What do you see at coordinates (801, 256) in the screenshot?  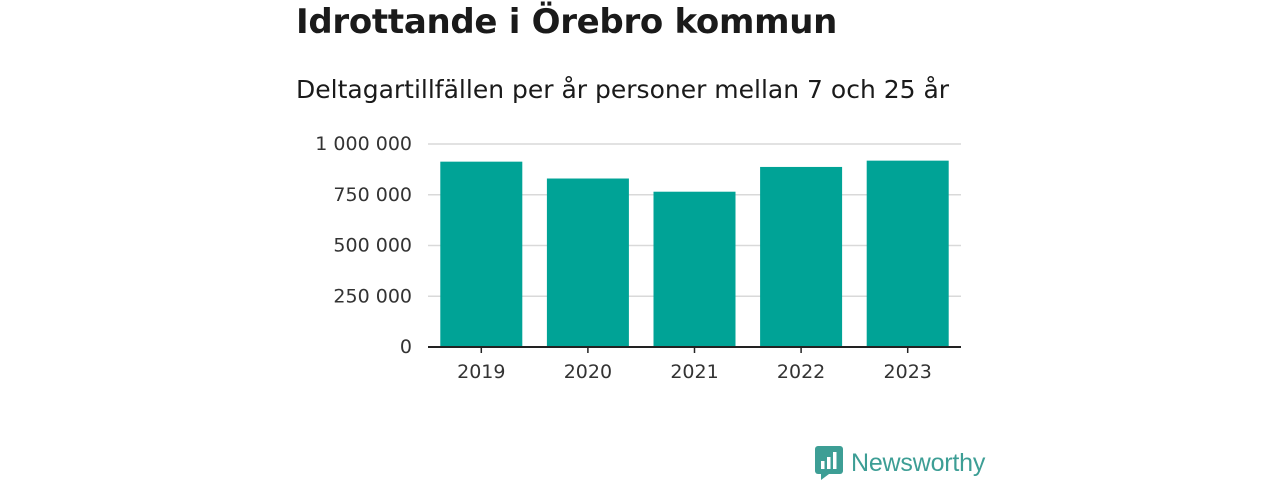 I see `bar-2022` at bounding box center [801, 256].